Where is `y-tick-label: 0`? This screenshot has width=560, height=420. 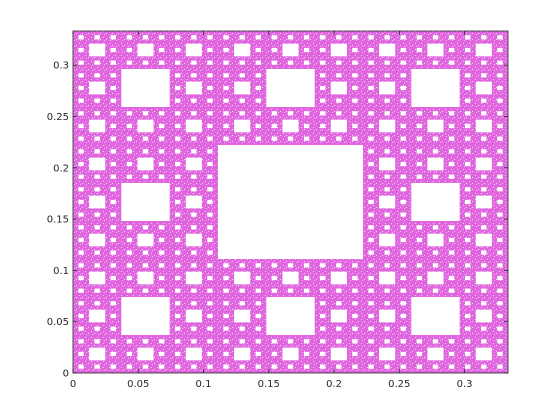
y-tick-label: 0 is located at coordinates (66, 374).